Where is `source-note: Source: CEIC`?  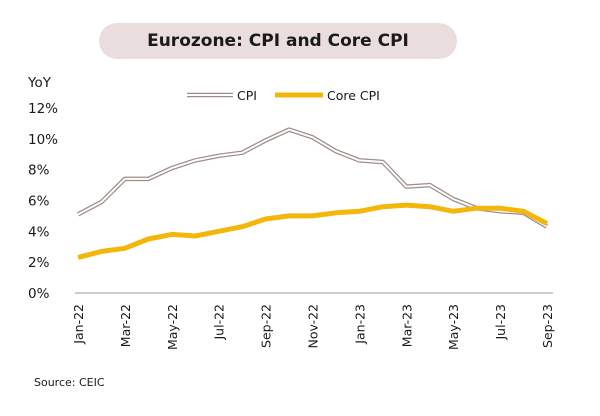
source-note: Source: CEIC is located at coordinates (69, 382).